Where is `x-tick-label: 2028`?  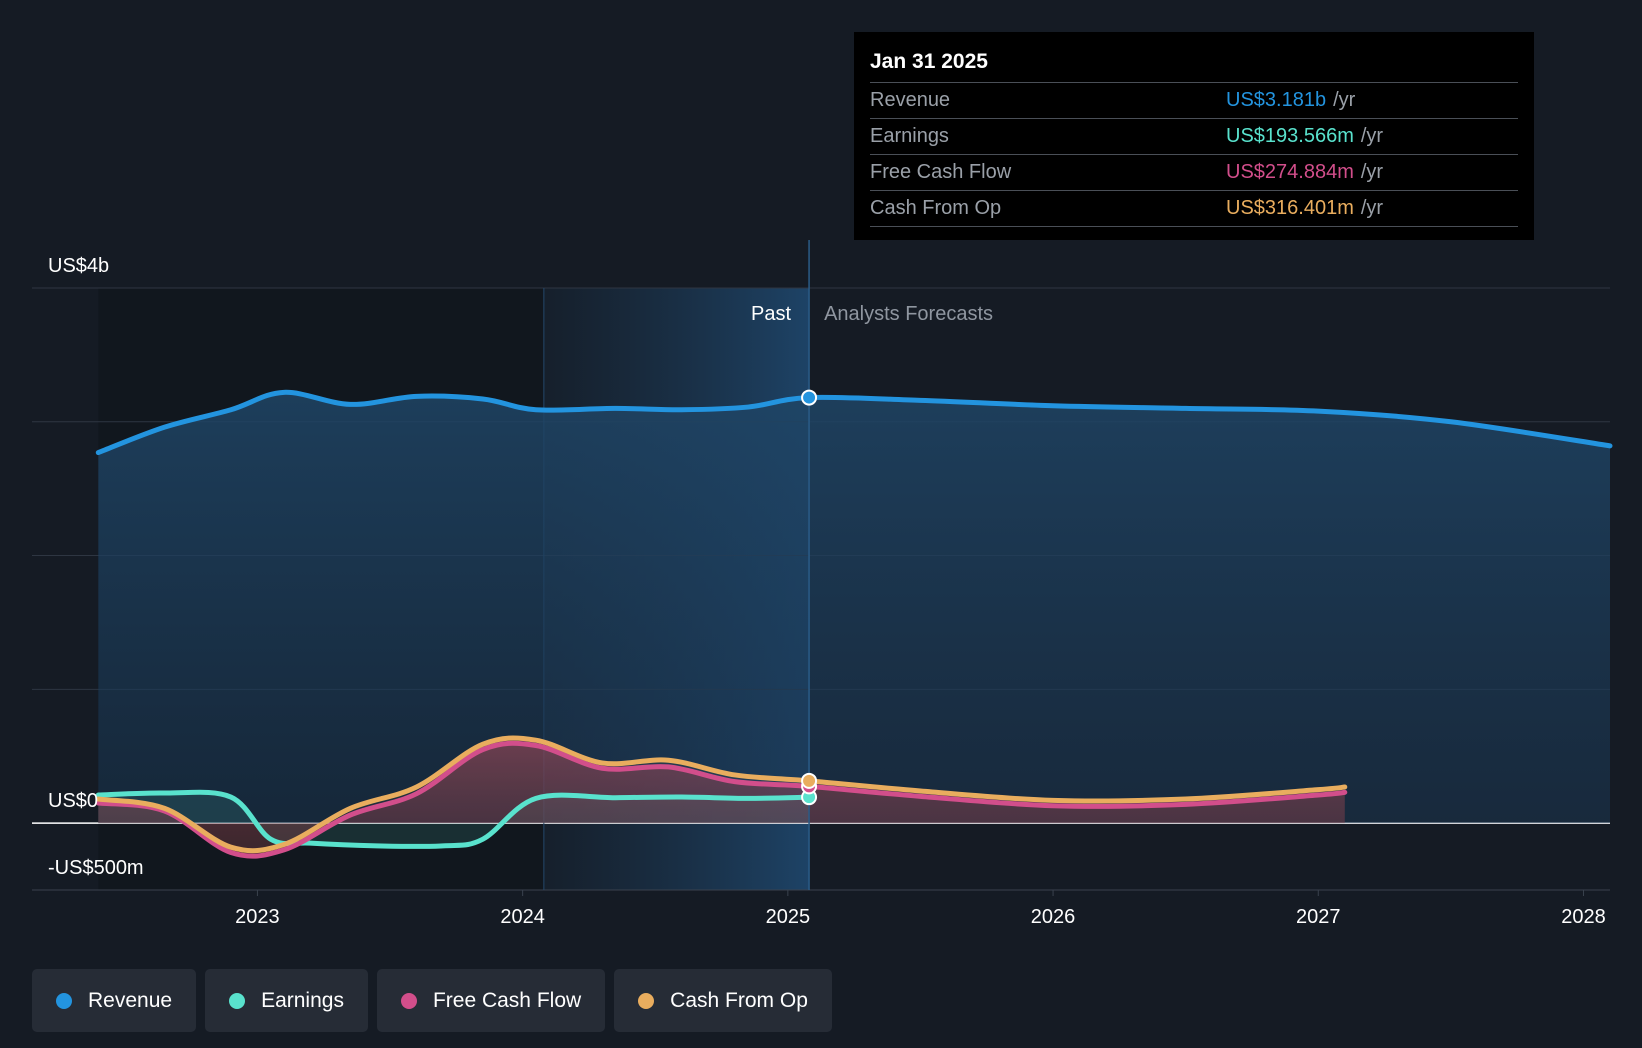 x-tick-label: 2028 is located at coordinates (1583, 917).